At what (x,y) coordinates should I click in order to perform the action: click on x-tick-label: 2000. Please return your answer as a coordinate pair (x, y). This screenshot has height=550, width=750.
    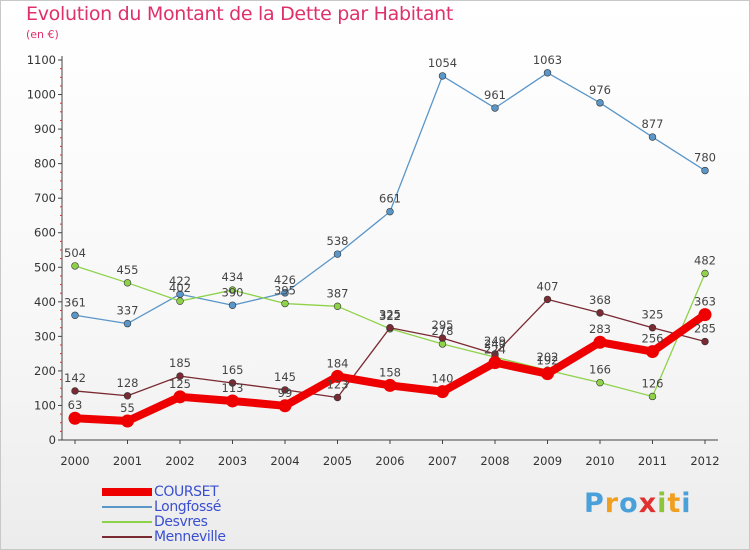
    Looking at the image, I should click on (74, 461).